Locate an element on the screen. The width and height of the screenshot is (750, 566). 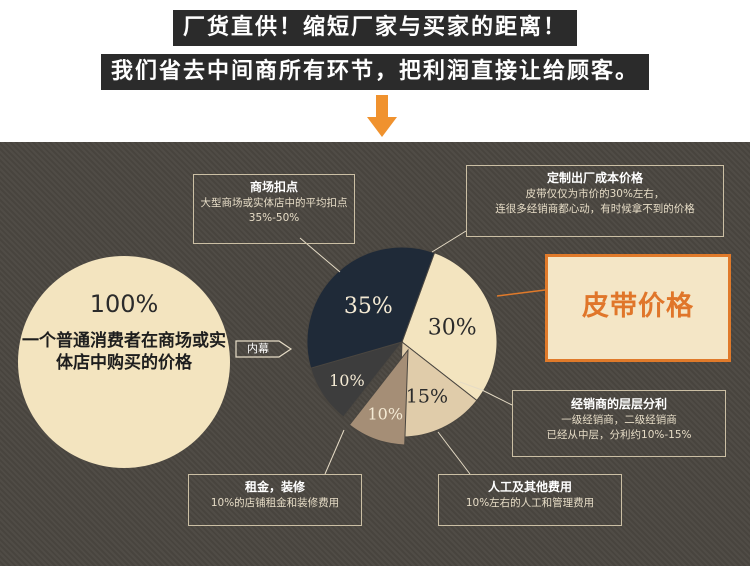
callout-dealer: 经销商的层层分利 一级经销商，二级经销商 已经从中层，分利约10%-15% is located at coordinates (619, 423).